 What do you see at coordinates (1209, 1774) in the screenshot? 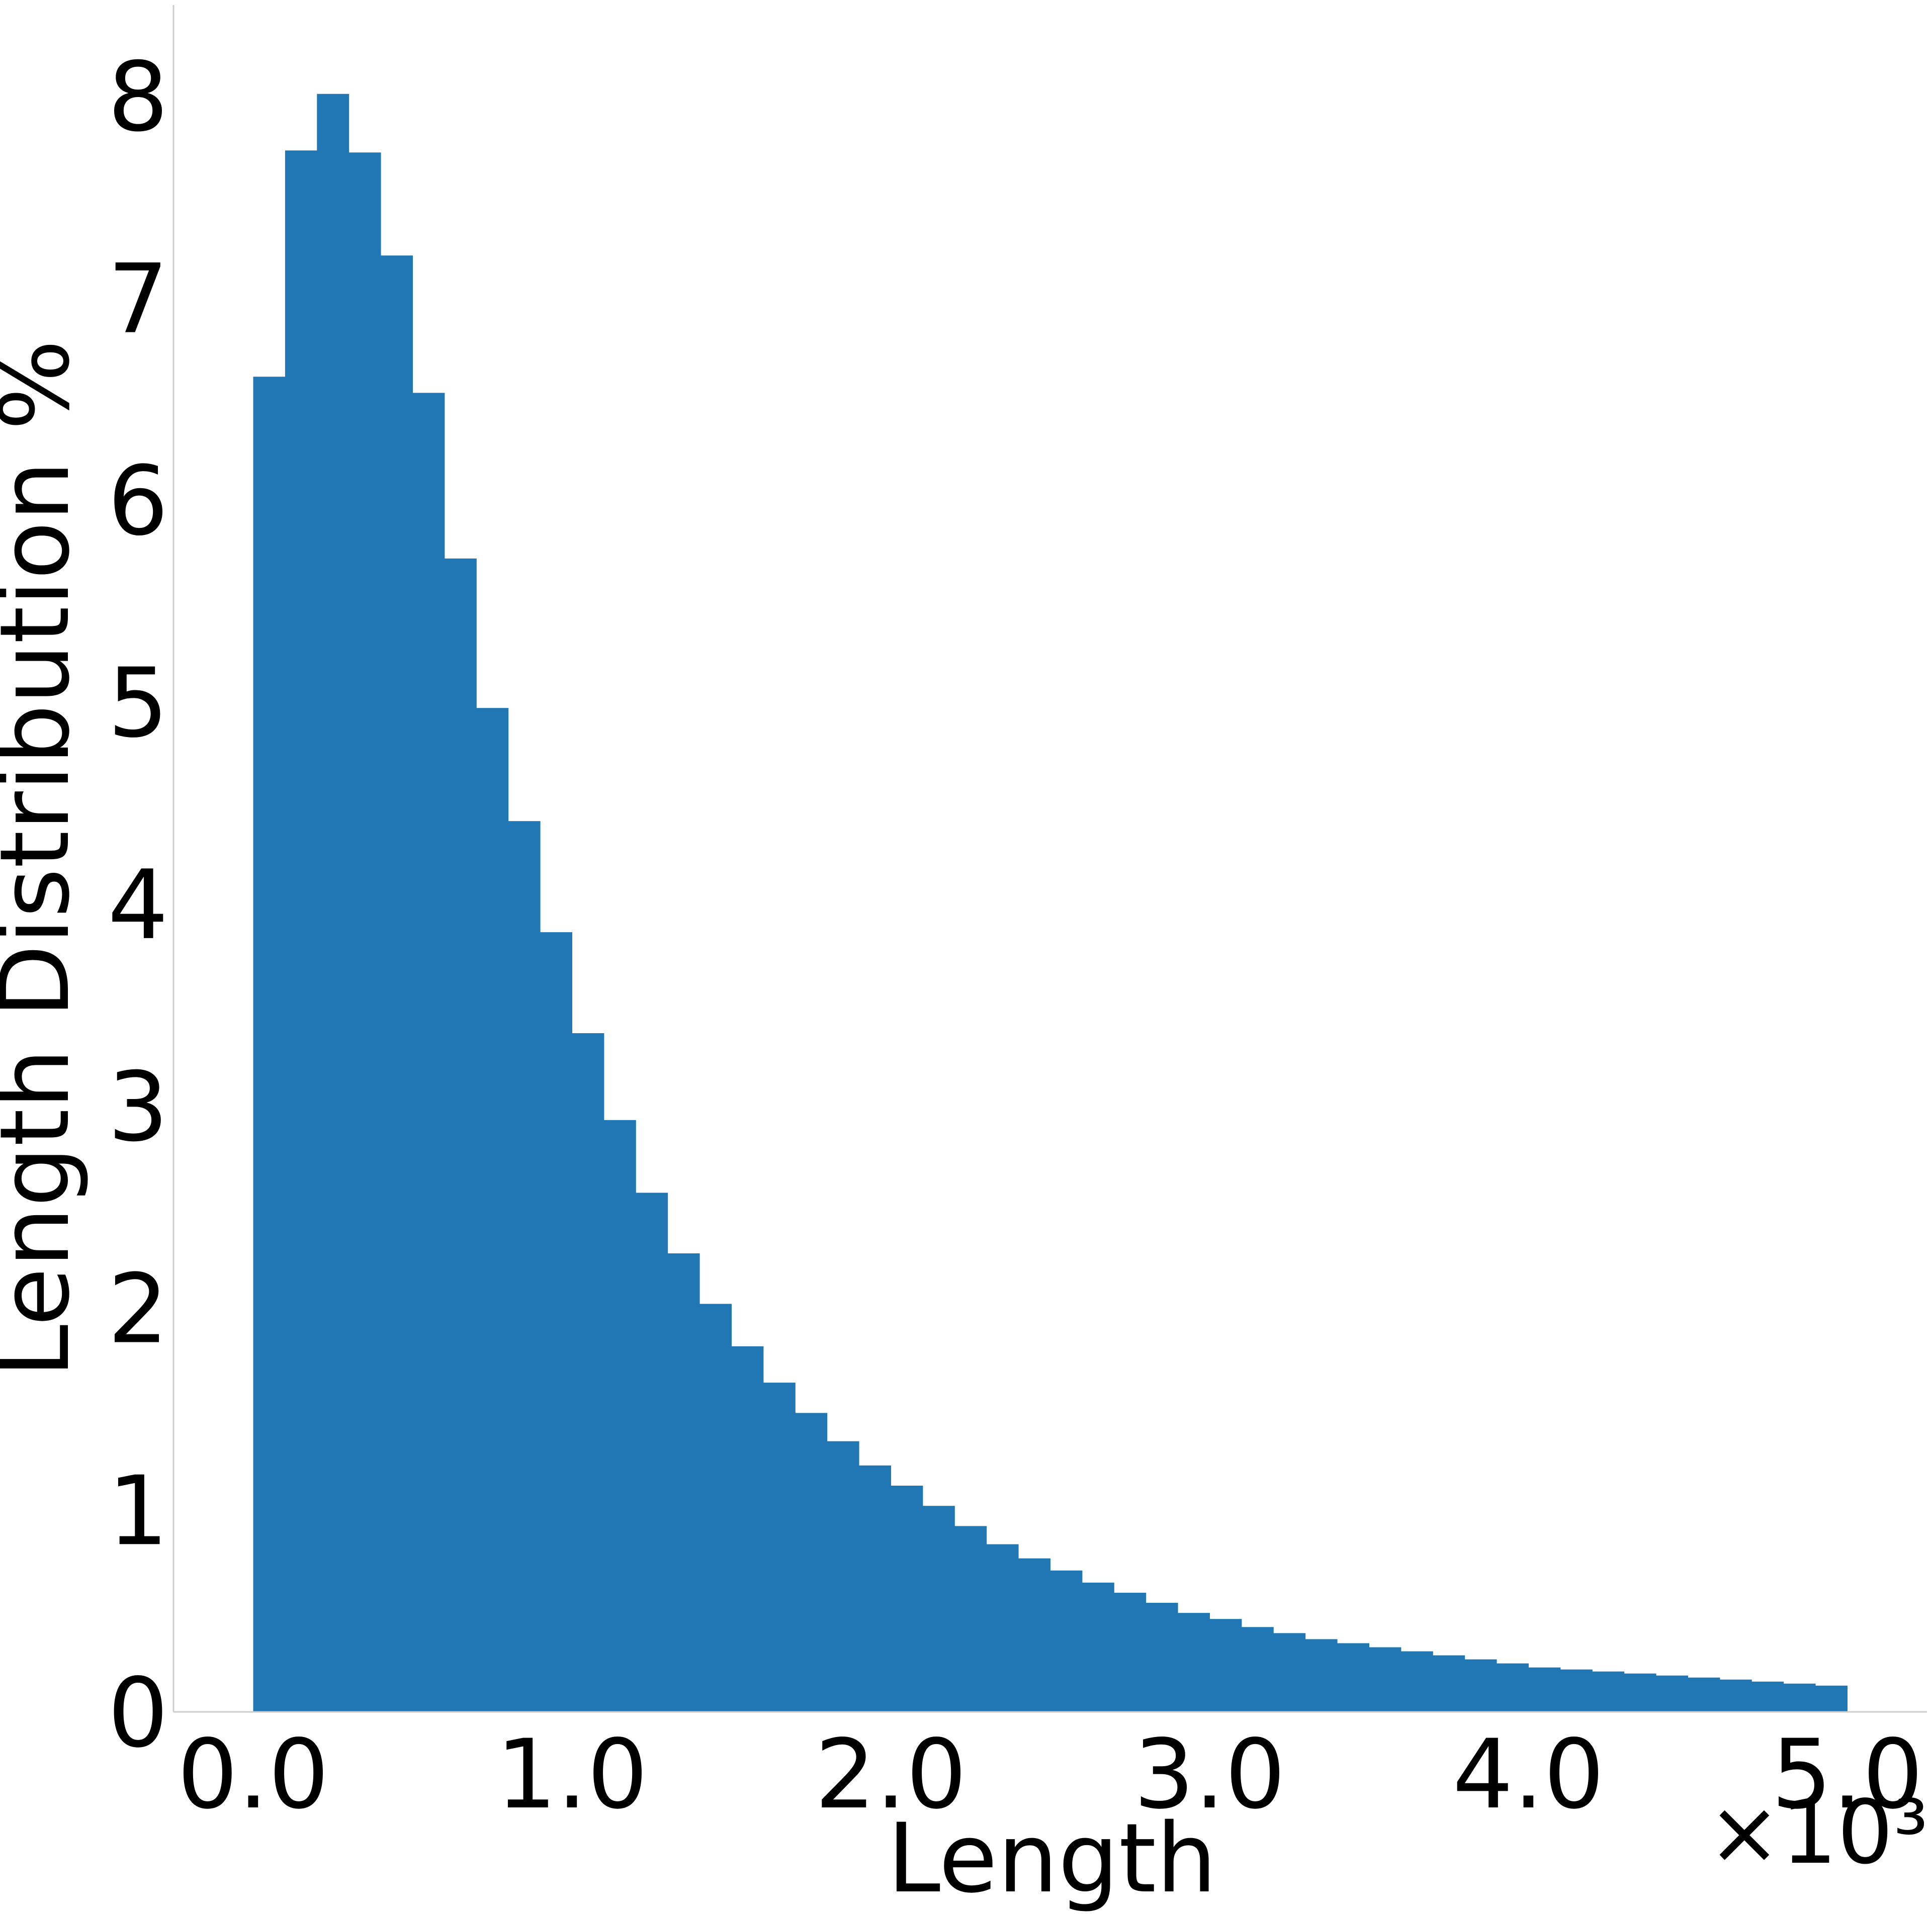
I see `x-tick-label: 3.0` at bounding box center [1209, 1774].